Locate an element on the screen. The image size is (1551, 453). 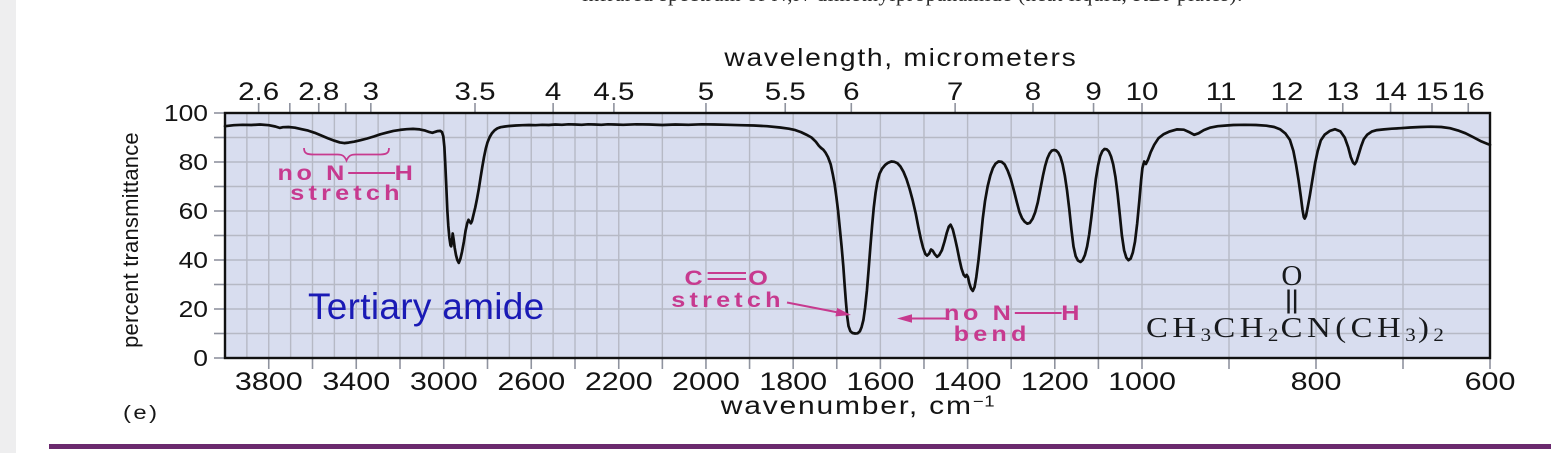
nh-bond-dash2 is located at coordinates (1038, 313).